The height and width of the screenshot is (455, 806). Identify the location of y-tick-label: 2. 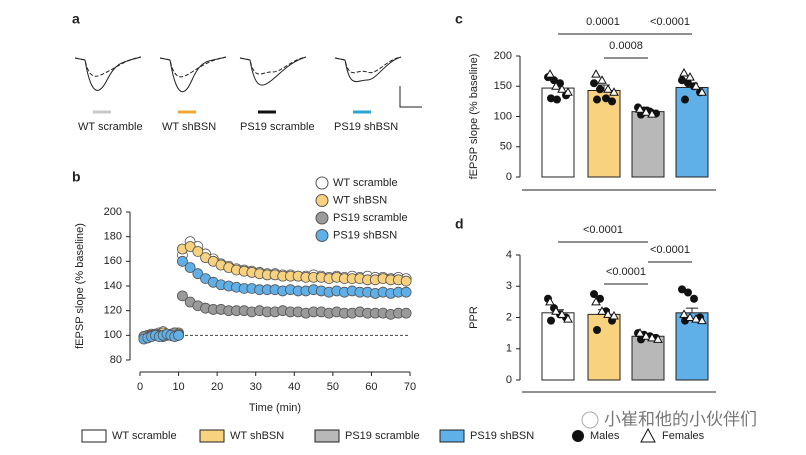
(509, 317).